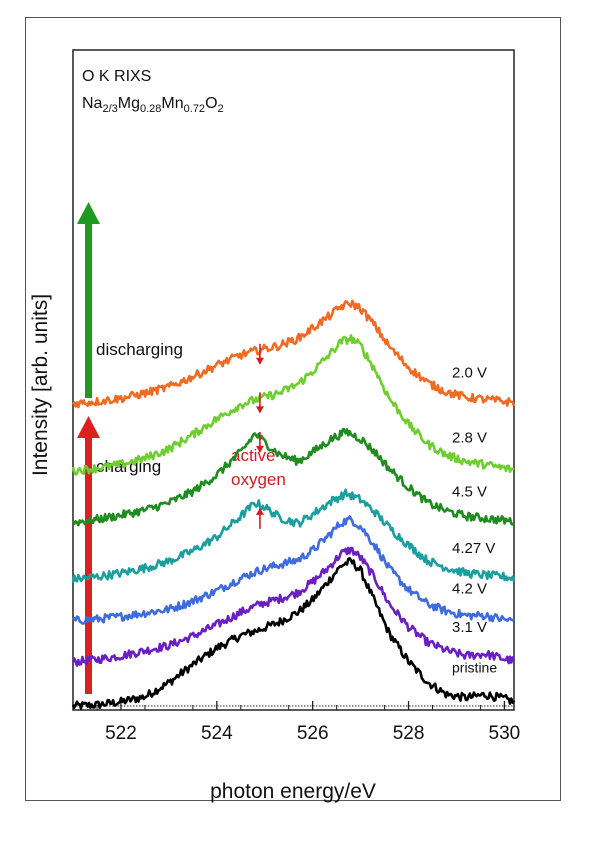 The height and width of the screenshot is (848, 600). What do you see at coordinates (116, 76) in the screenshot?
I see `chart-title: O K RIXS` at bounding box center [116, 76].